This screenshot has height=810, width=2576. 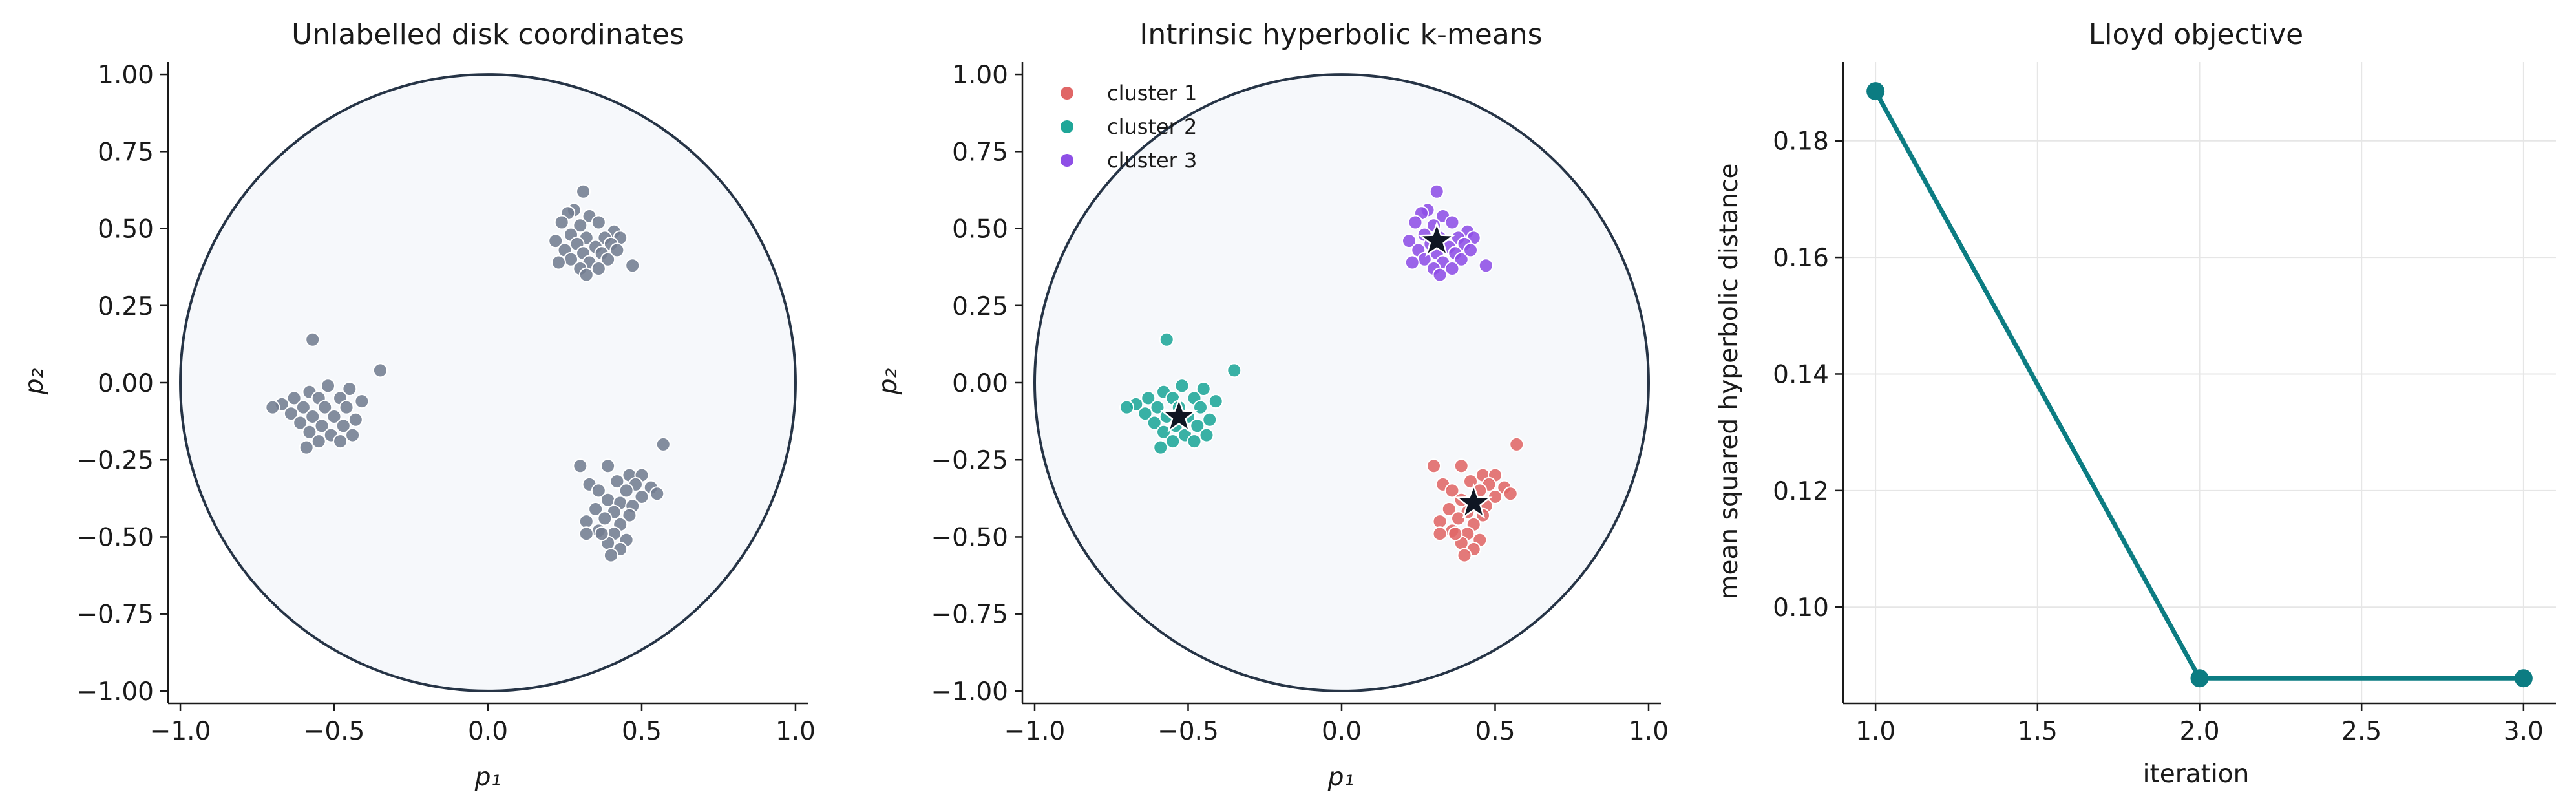 What do you see at coordinates (334, 731) in the screenshot?
I see `x-tick-label: −0.5` at bounding box center [334, 731].